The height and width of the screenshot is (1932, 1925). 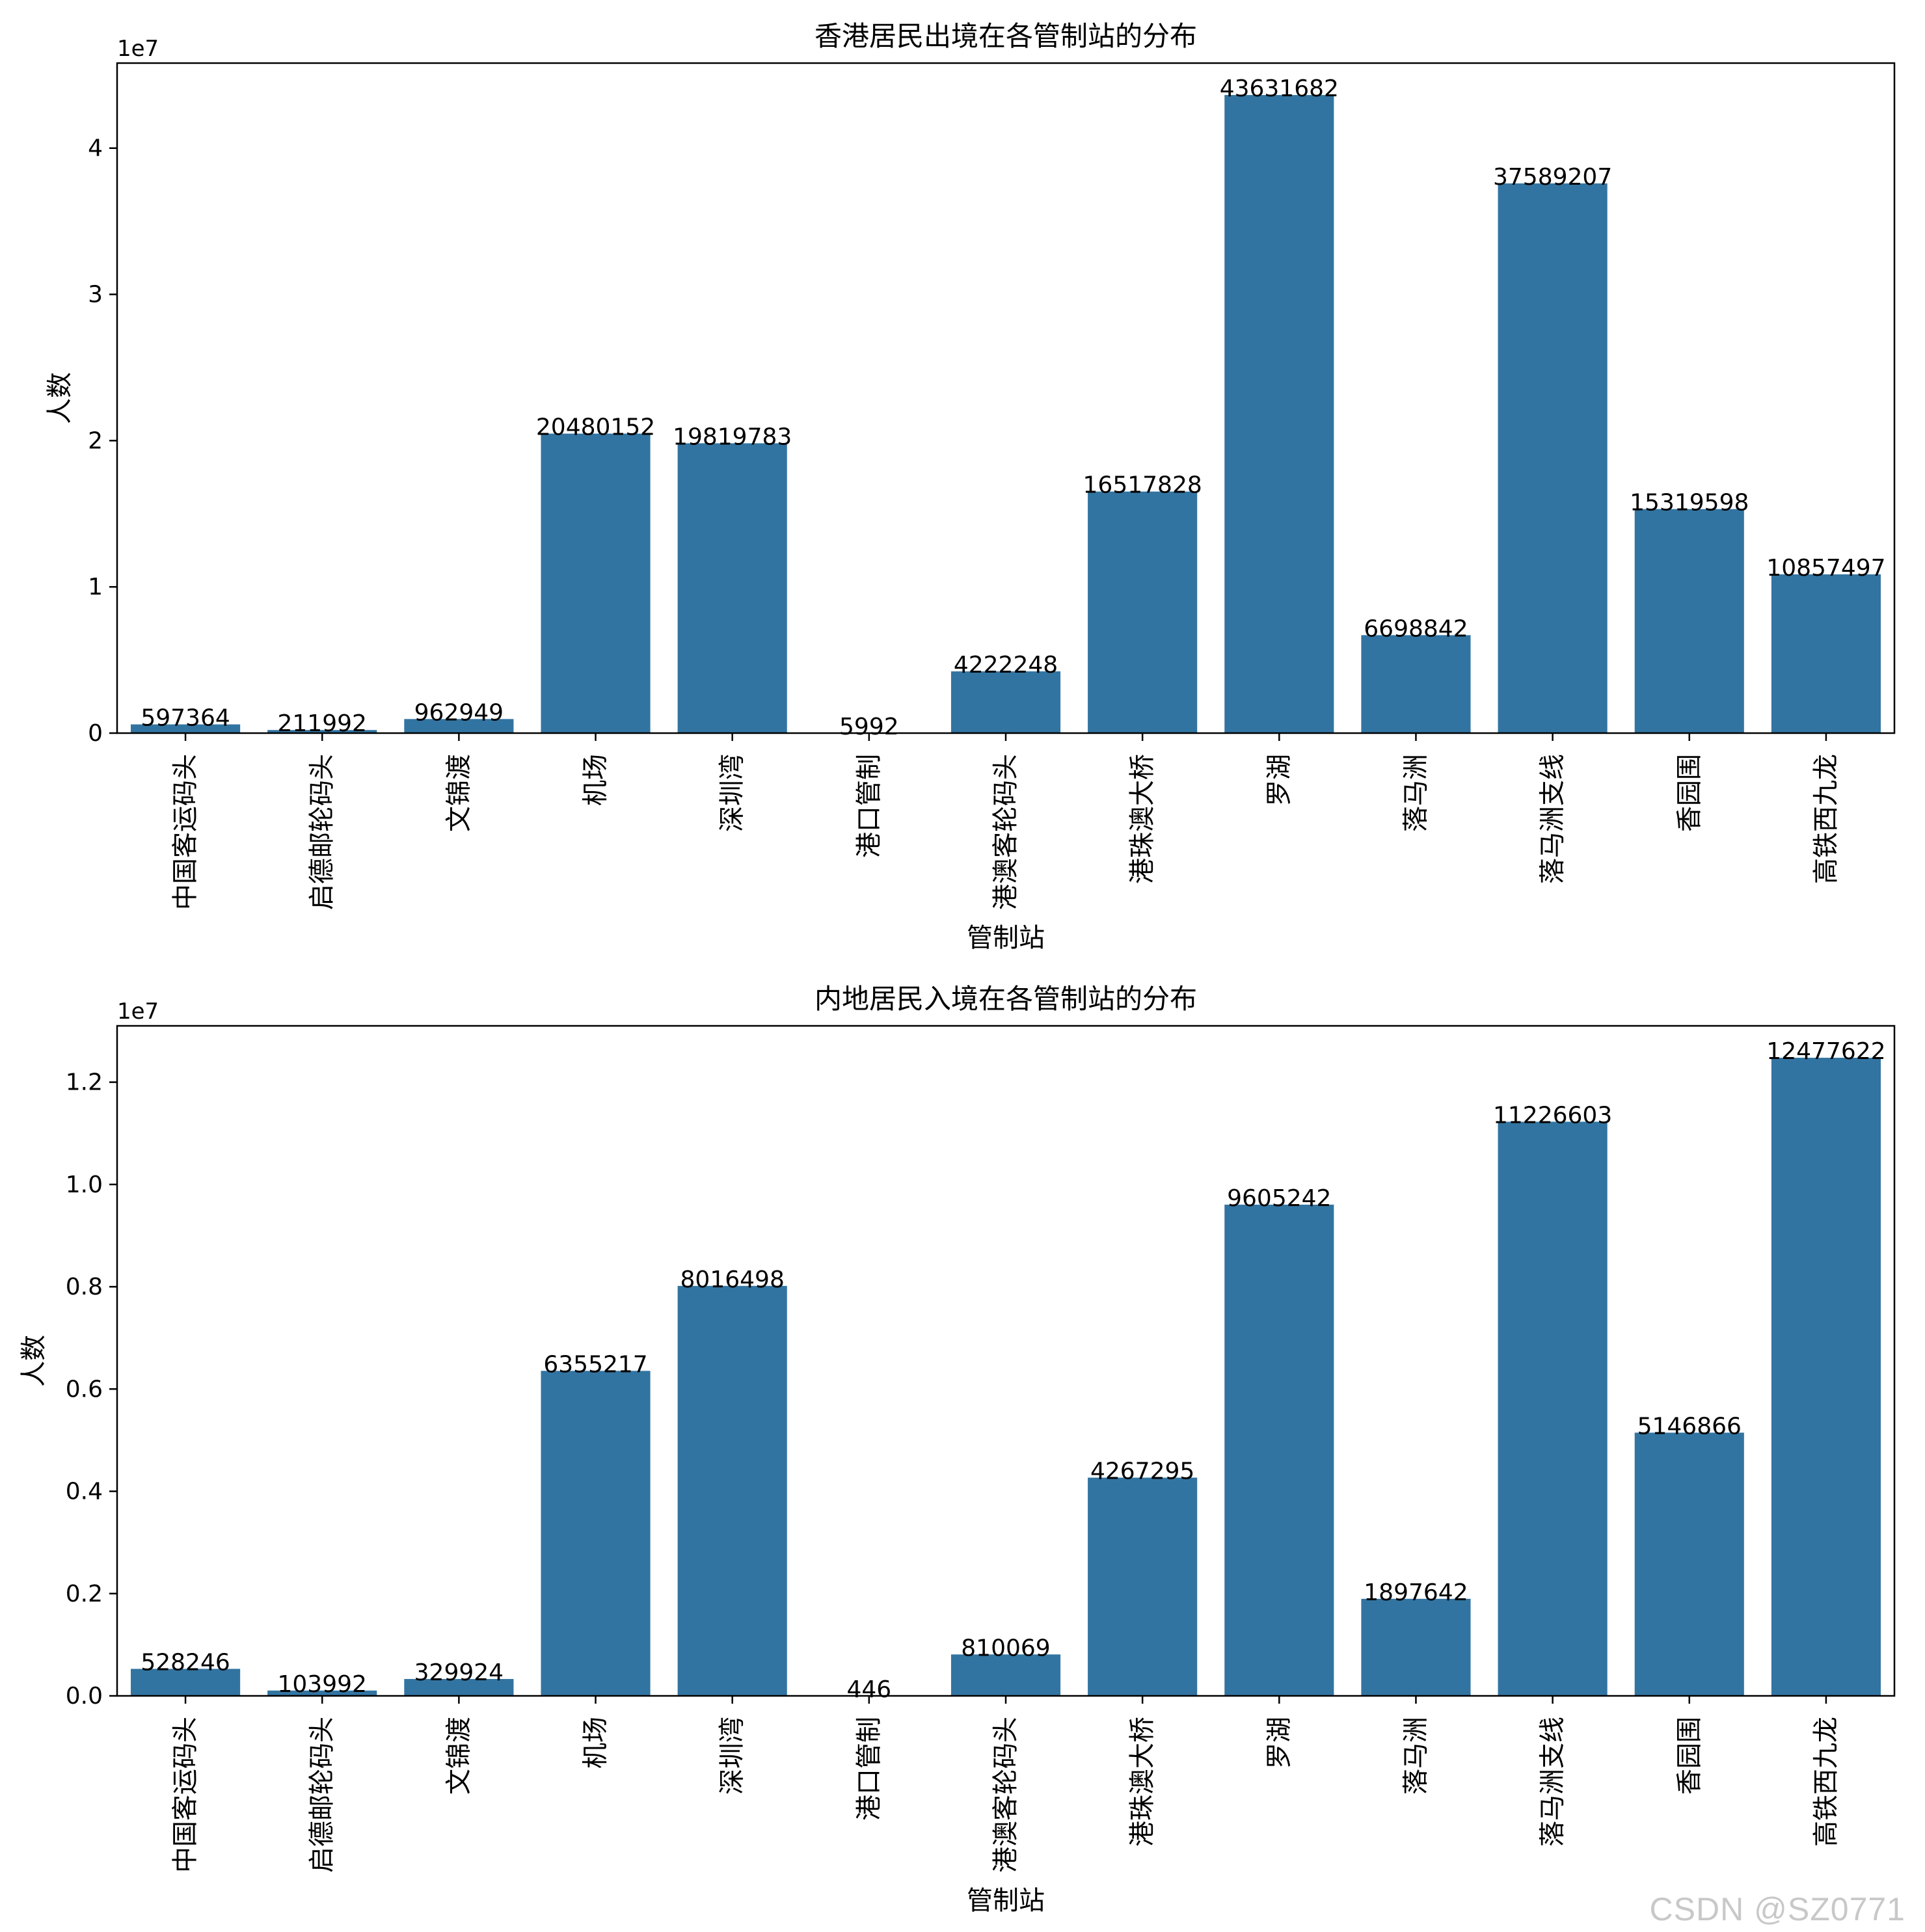 What do you see at coordinates (1005, 999) in the screenshot?
I see `chart-title: 内地居民入境在各管制站的分布` at bounding box center [1005, 999].